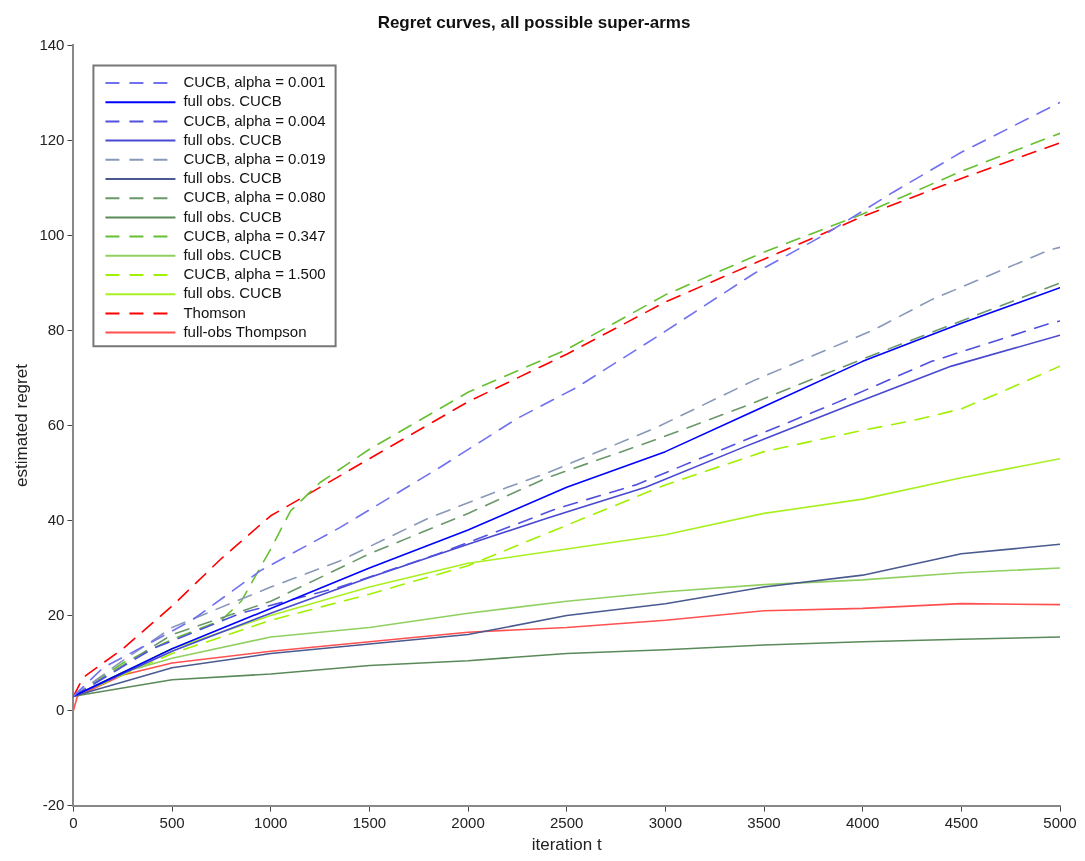  Describe the element at coordinates (60, 709) in the screenshot. I see `y-tick-label: 0` at that location.